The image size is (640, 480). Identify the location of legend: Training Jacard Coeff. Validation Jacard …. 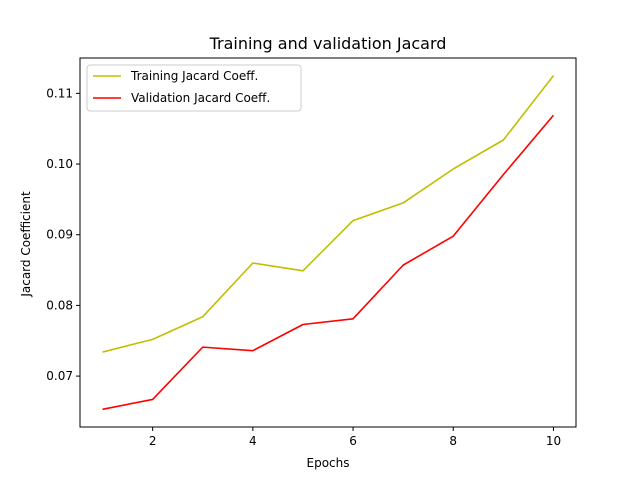
(194, 88).